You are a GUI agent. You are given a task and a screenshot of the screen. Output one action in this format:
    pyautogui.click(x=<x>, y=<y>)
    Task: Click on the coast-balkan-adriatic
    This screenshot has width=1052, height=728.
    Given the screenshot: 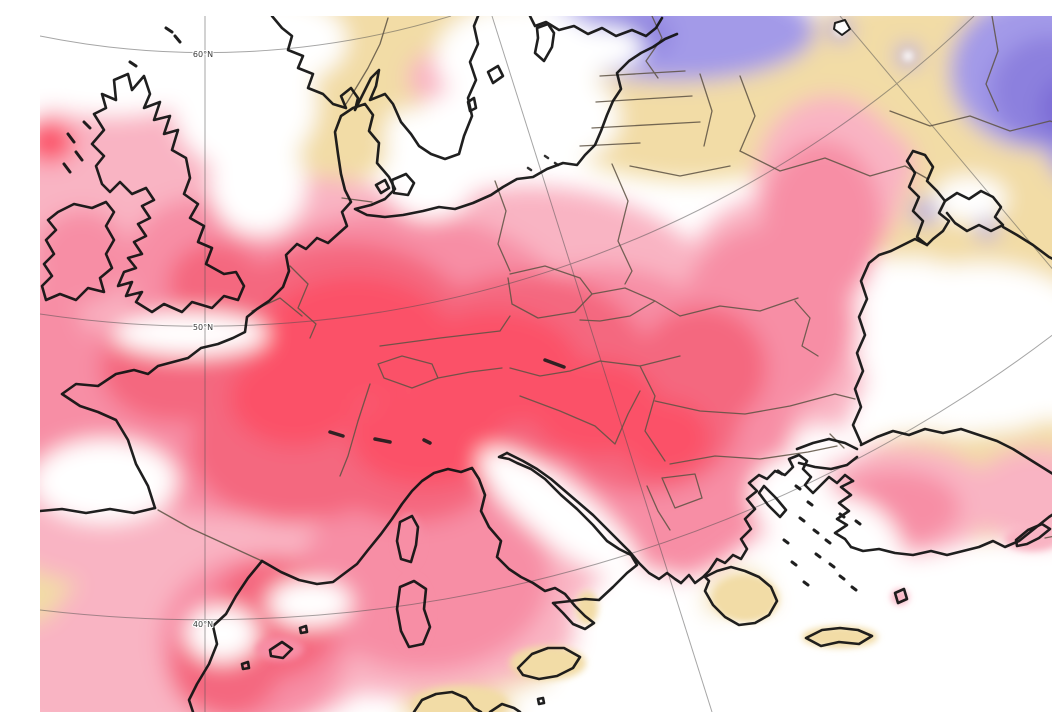 What is the action you would take?
    pyautogui.click(x=594, y=518)
    